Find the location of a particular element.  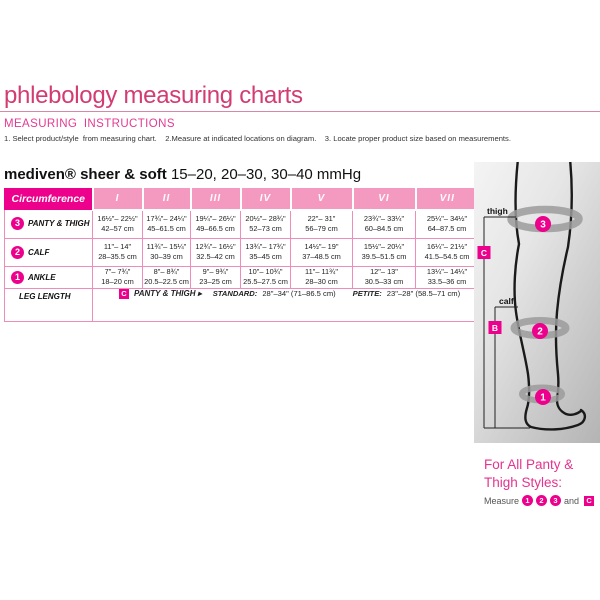

cell-pt-7: 25¼"– 34½" 64–87.5 cm is located at coordinates (447, 224).